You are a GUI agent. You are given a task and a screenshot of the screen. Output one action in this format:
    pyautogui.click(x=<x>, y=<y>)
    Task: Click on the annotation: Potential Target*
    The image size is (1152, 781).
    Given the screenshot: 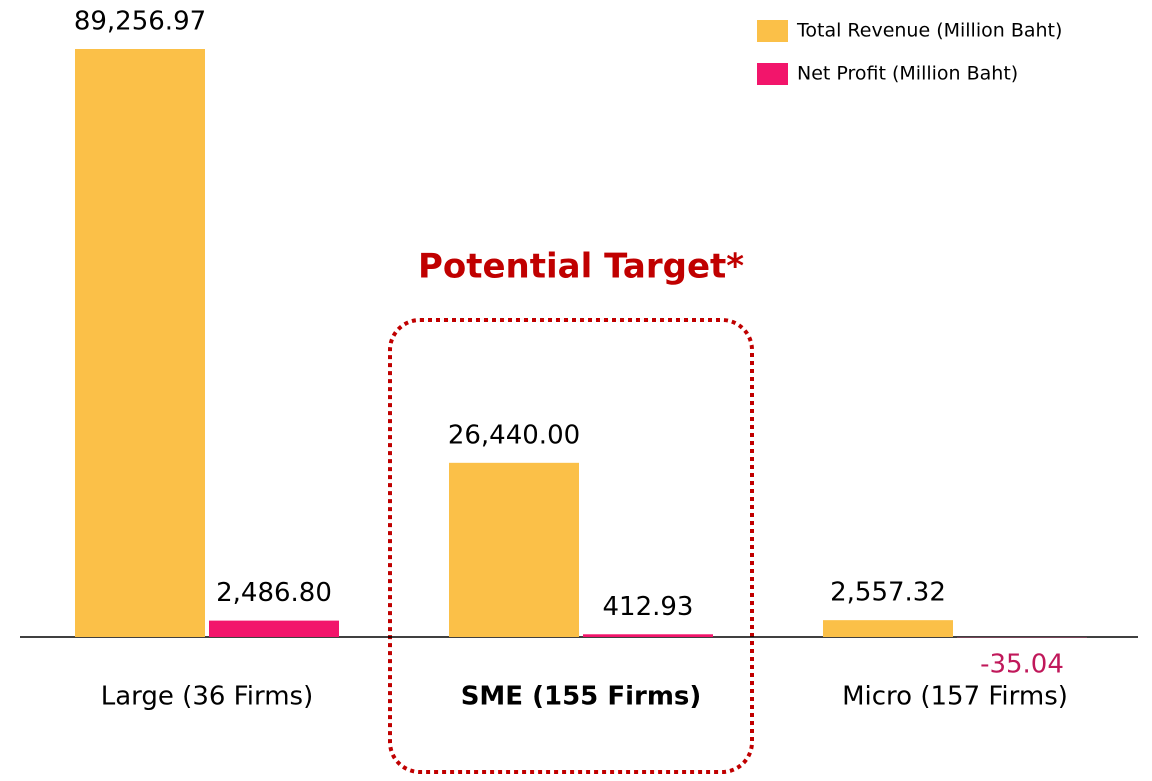 What is the action you would take?
    pyautogui.click(x=581, y=267)
    